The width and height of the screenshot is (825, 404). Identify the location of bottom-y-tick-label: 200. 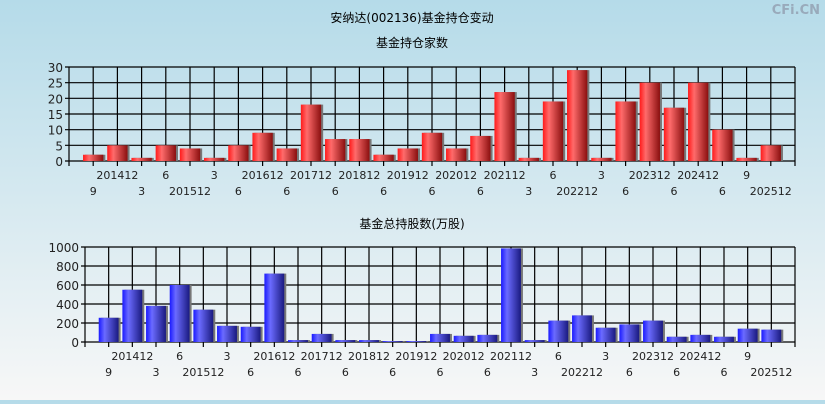
(67, 324).